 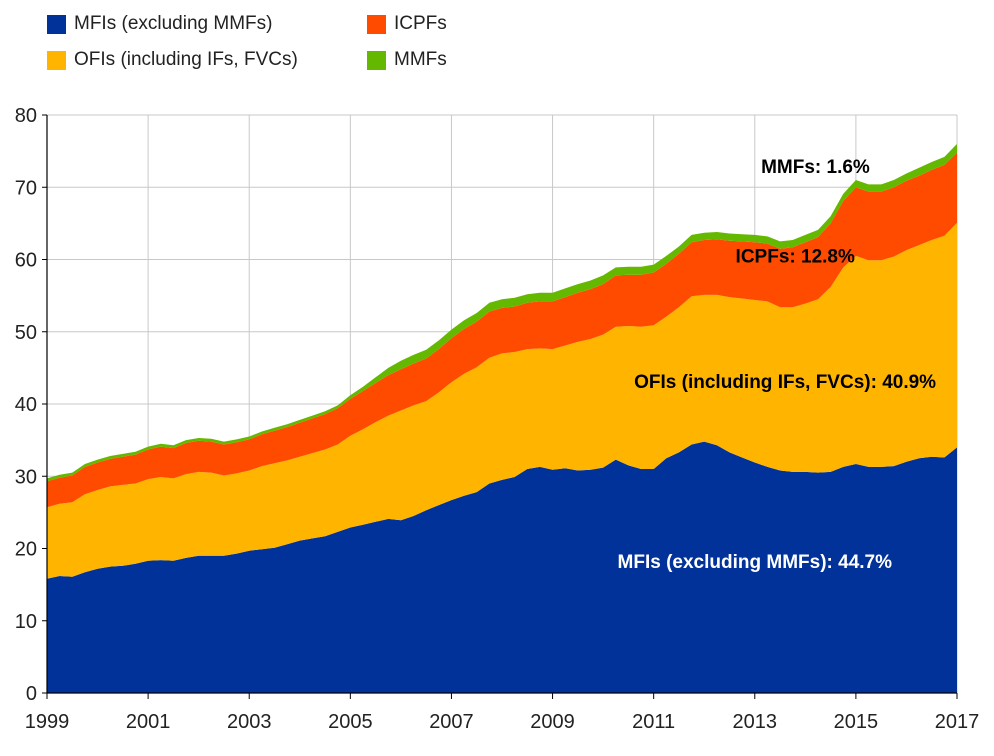 What do you see at coordinates (26, 261) in the screenshot?
I see `y-tick-label: 60` at bounding box center [26, 261].